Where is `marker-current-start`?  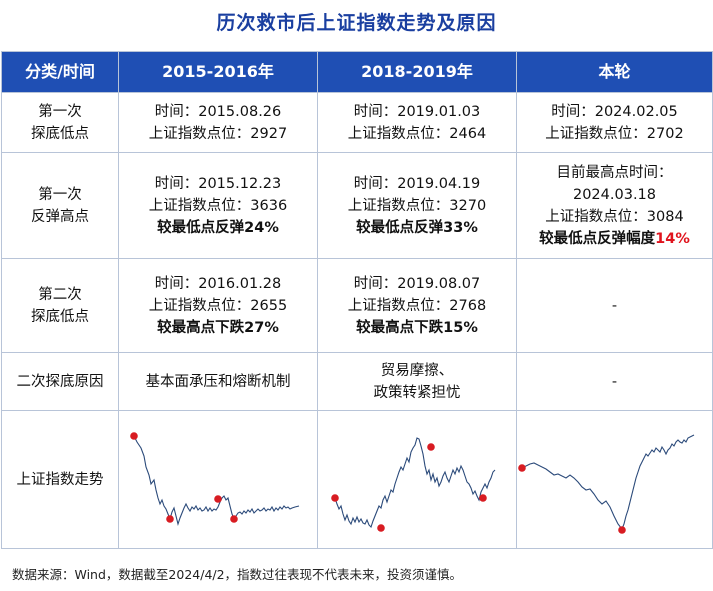 marker-current-start is located at coordinates (522, 467).